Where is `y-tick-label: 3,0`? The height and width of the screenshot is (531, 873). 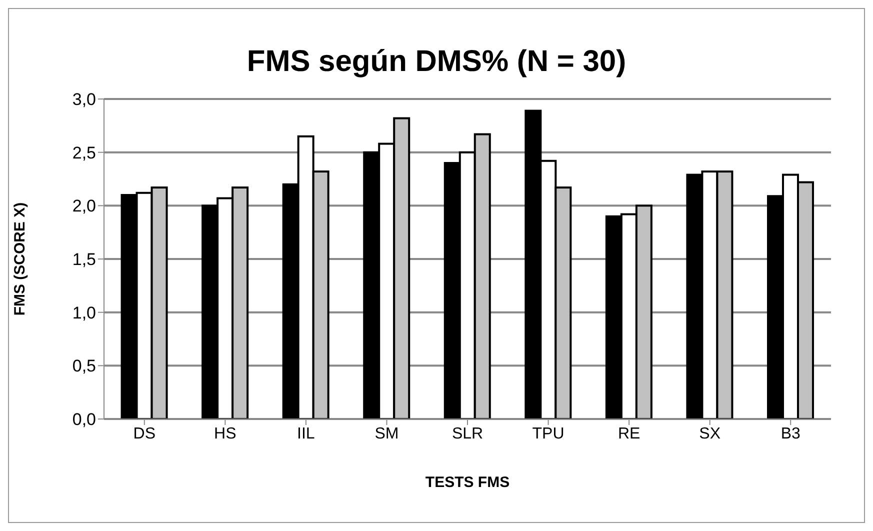 y-tick-label: 3,0 is located at coordinates (84, 100).